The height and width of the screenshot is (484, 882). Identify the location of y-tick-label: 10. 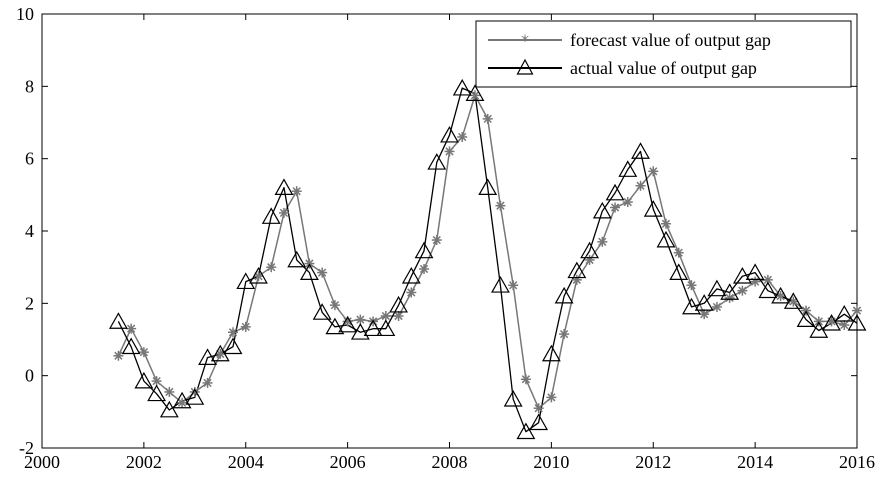
(25, 14).